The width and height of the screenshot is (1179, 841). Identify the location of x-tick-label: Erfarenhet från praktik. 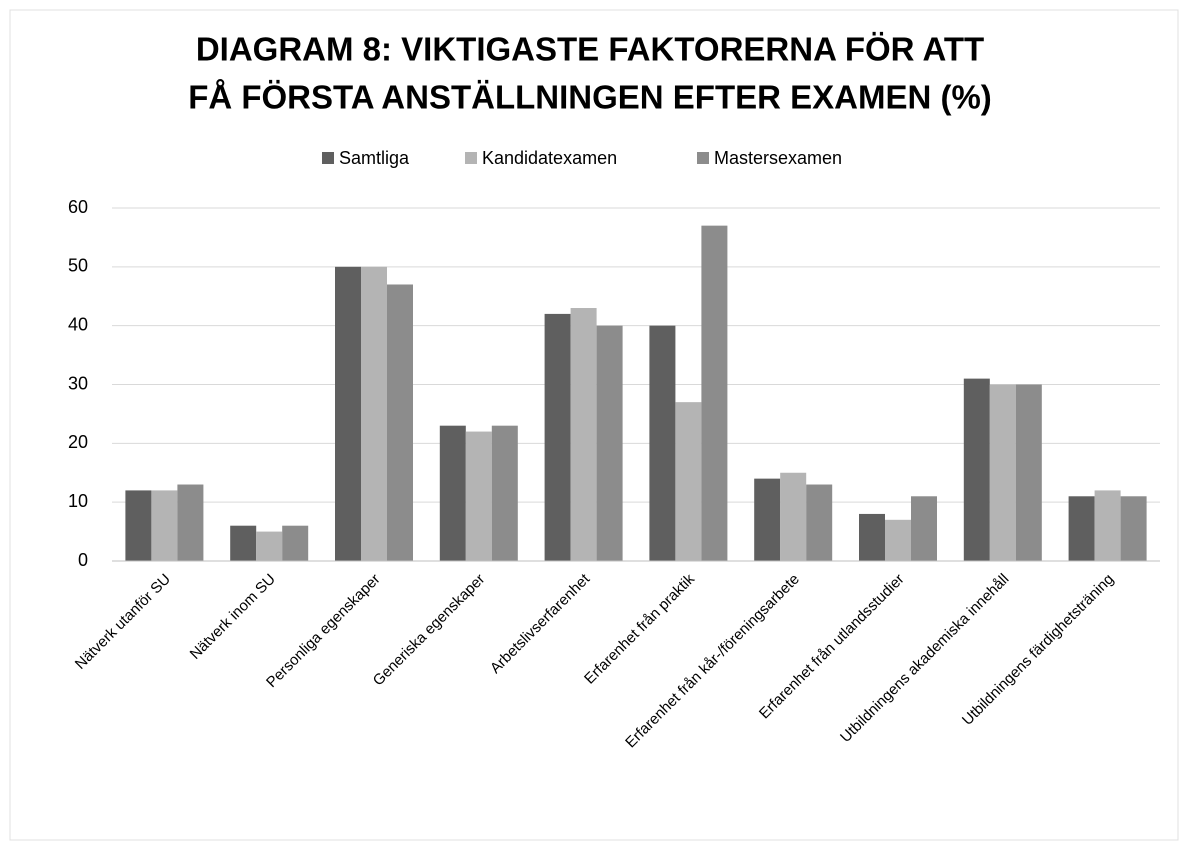
(639, 628).